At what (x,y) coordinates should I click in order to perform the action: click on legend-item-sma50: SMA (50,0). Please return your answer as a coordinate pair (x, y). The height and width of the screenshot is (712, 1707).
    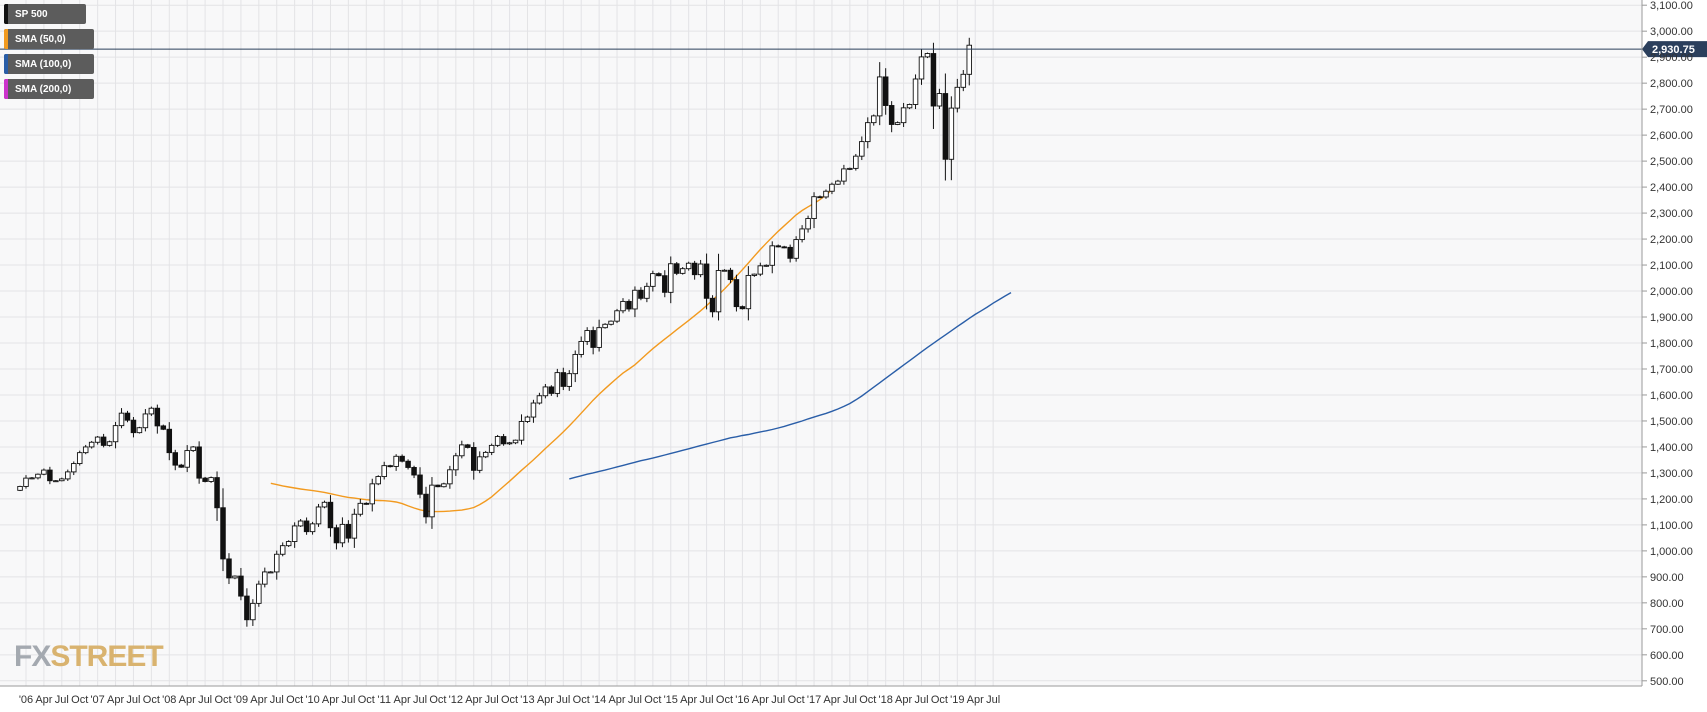
    Looking at the image, I should click on (49, 39).